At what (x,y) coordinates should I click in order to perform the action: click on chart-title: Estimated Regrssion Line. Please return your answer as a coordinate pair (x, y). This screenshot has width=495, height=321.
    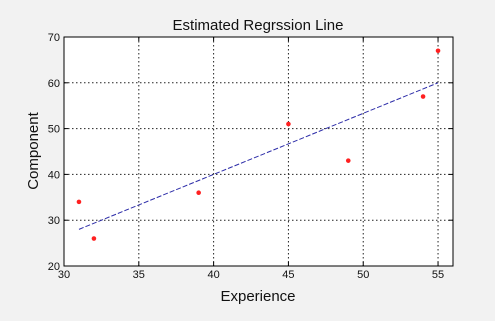
    Looking at the image, I should click on (258, 25).